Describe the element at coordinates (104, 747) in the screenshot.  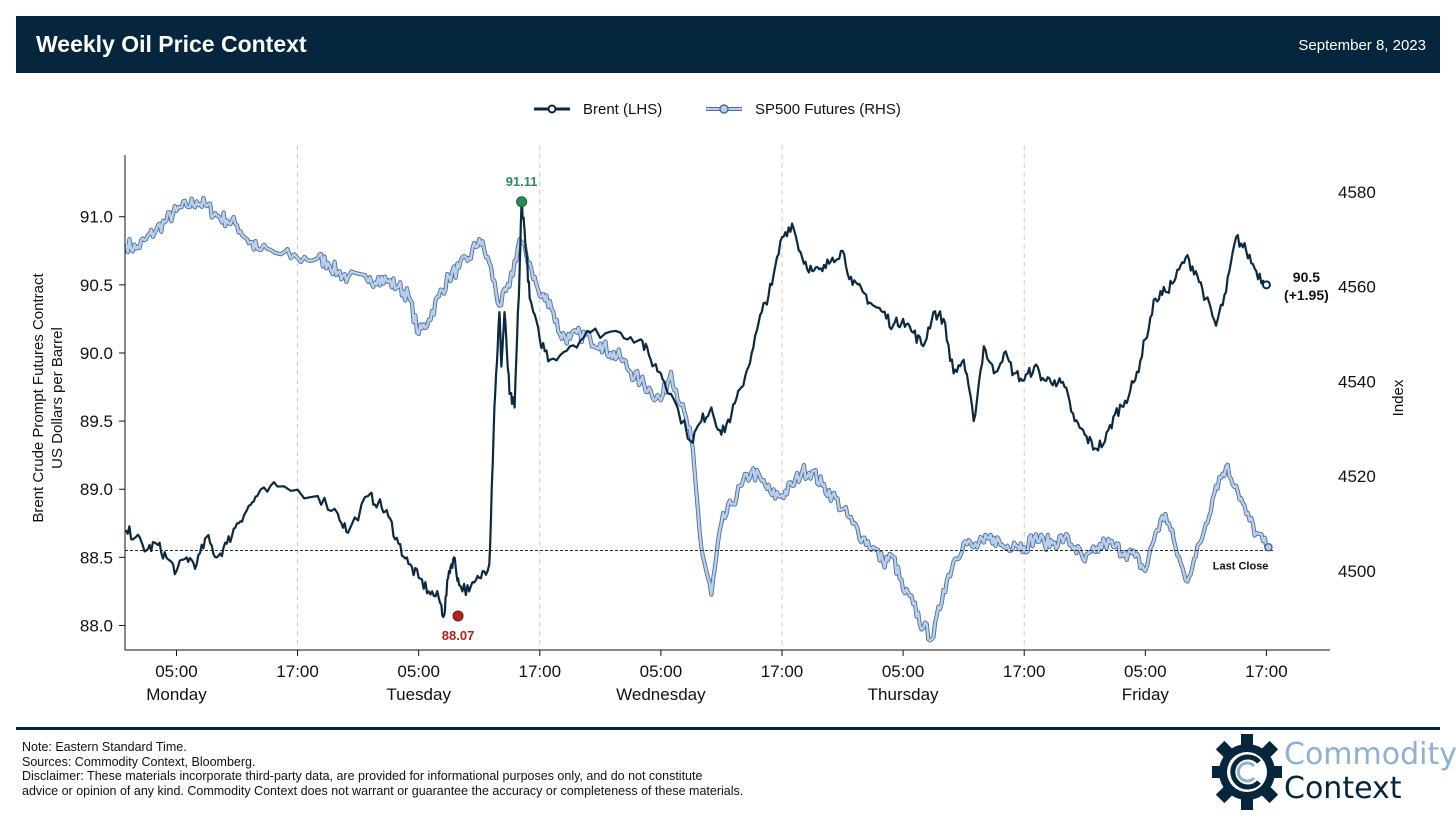
I see `footer-note: Note: Eastern Standard Time.` at that location.